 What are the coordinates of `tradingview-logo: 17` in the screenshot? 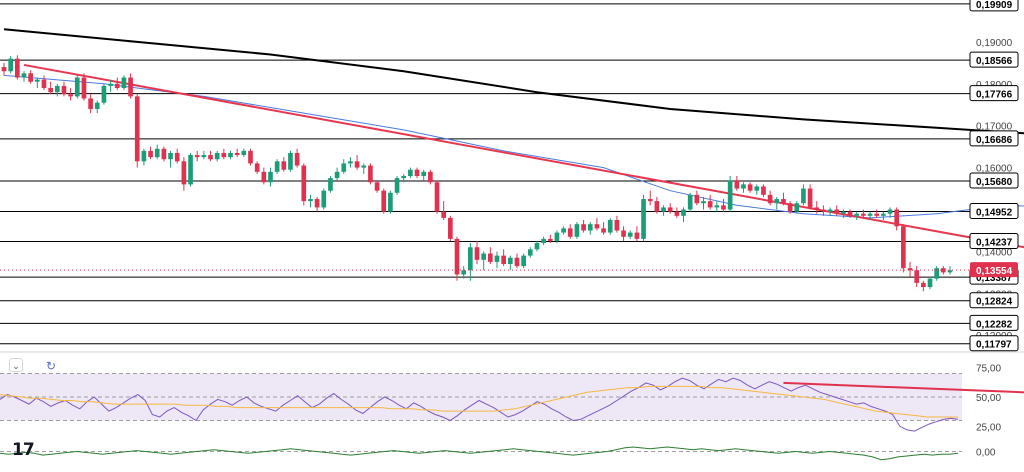 It's located at (23, 450).